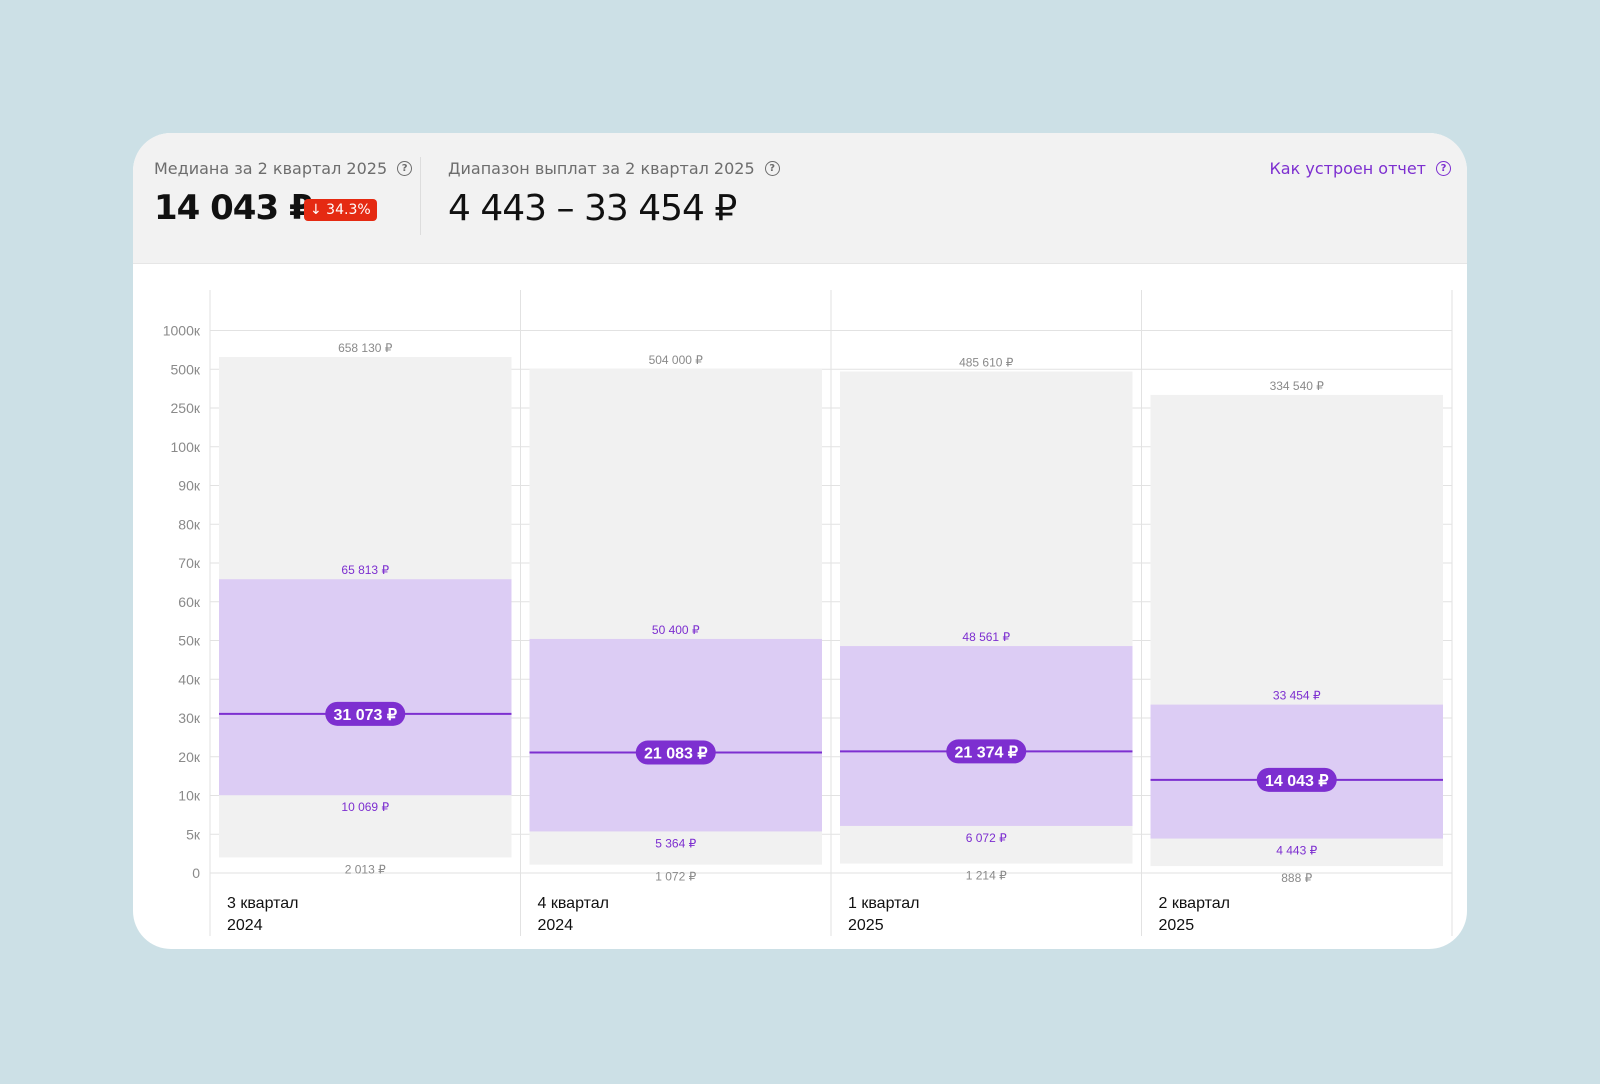 Image resolution: width=1600 pixels, height=1084 pixels. Describe the element at coordinates (189, 796) in the screenshot. I see `y-tick-label: 10к` at that location.